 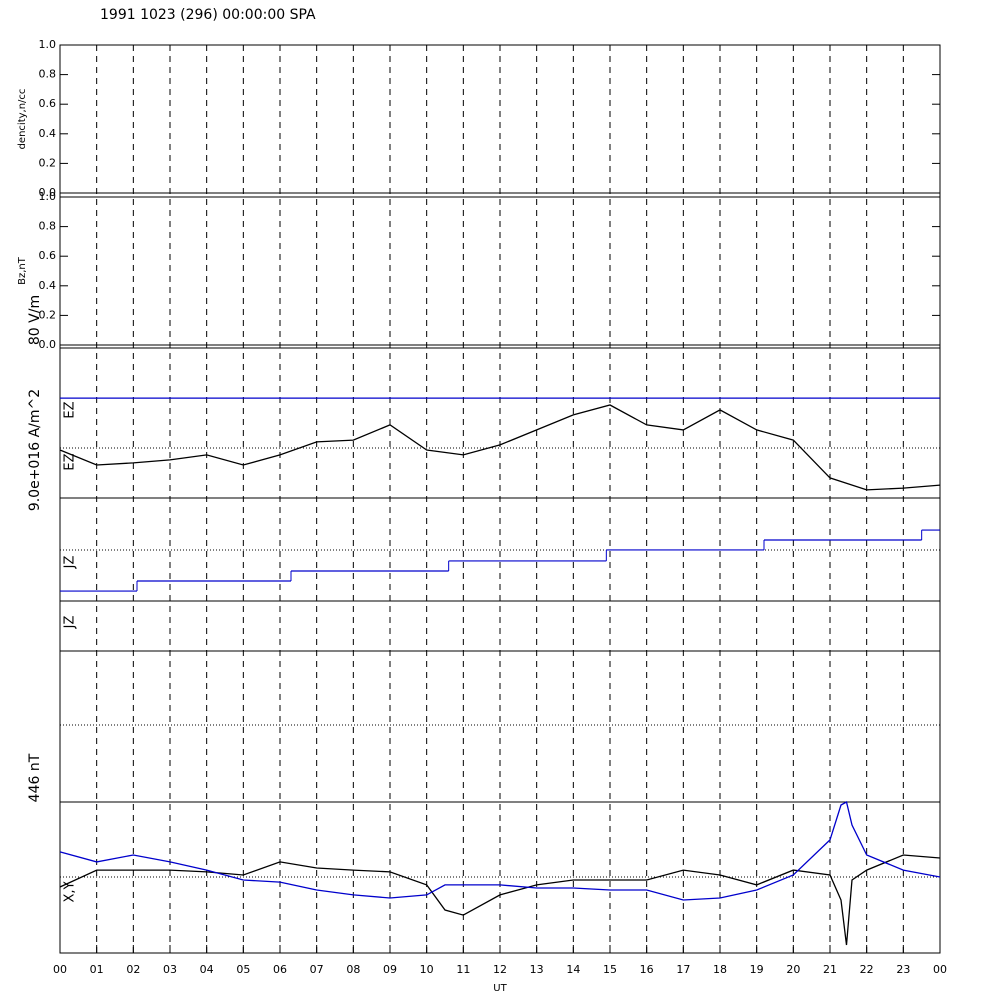 What do you see at coordinates (500, 988) in the screenshot?
I see `x-axis-label: UT` at bounding box center [500, 988].